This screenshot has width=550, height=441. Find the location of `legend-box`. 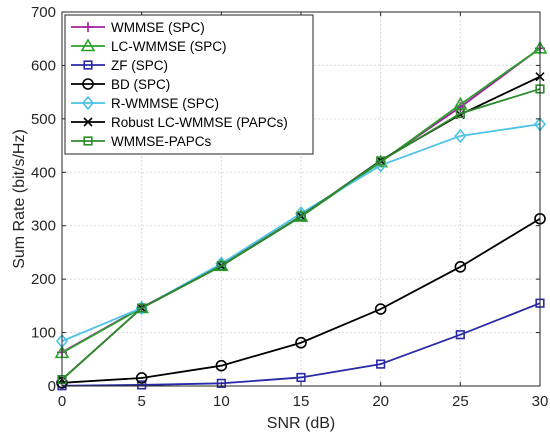

legend-box is located at coordinates (189, 84).